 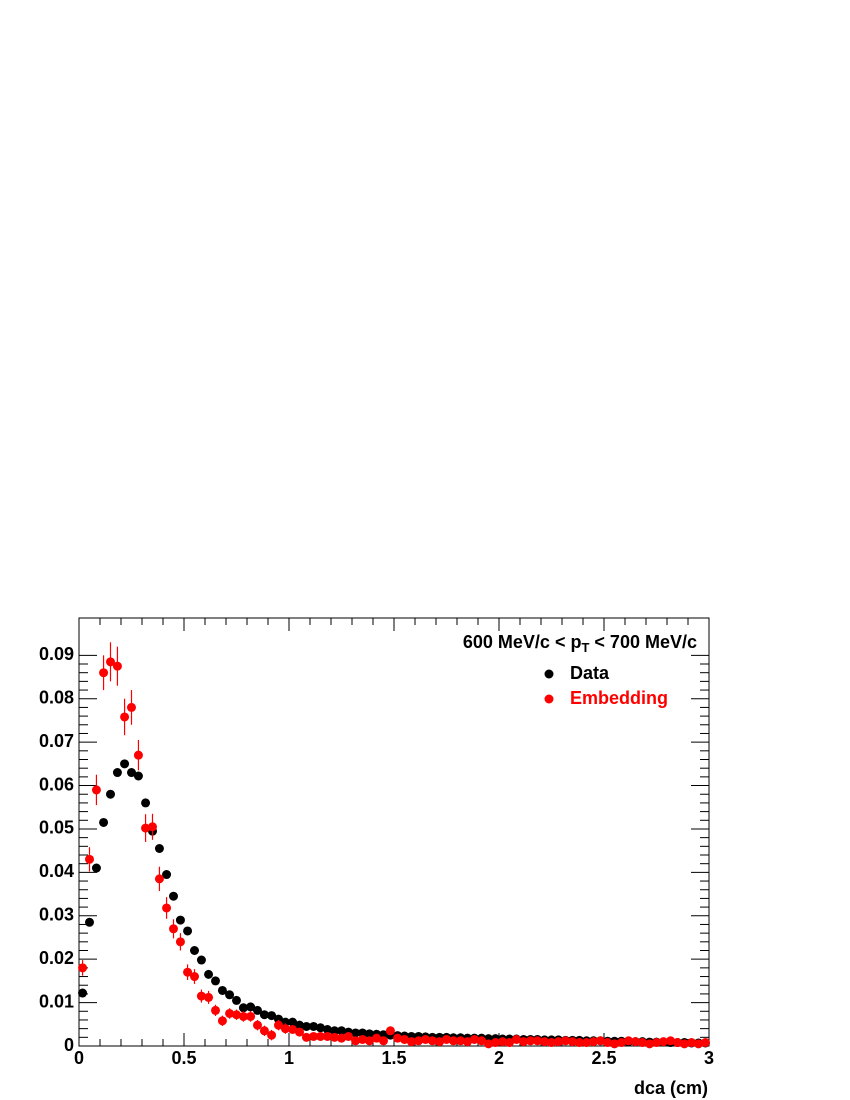 What do you see at coordinates (671, 1088) in the screenshot?
I see `x-axis-label: dca (cm)` at bounding box center [671, 1088].